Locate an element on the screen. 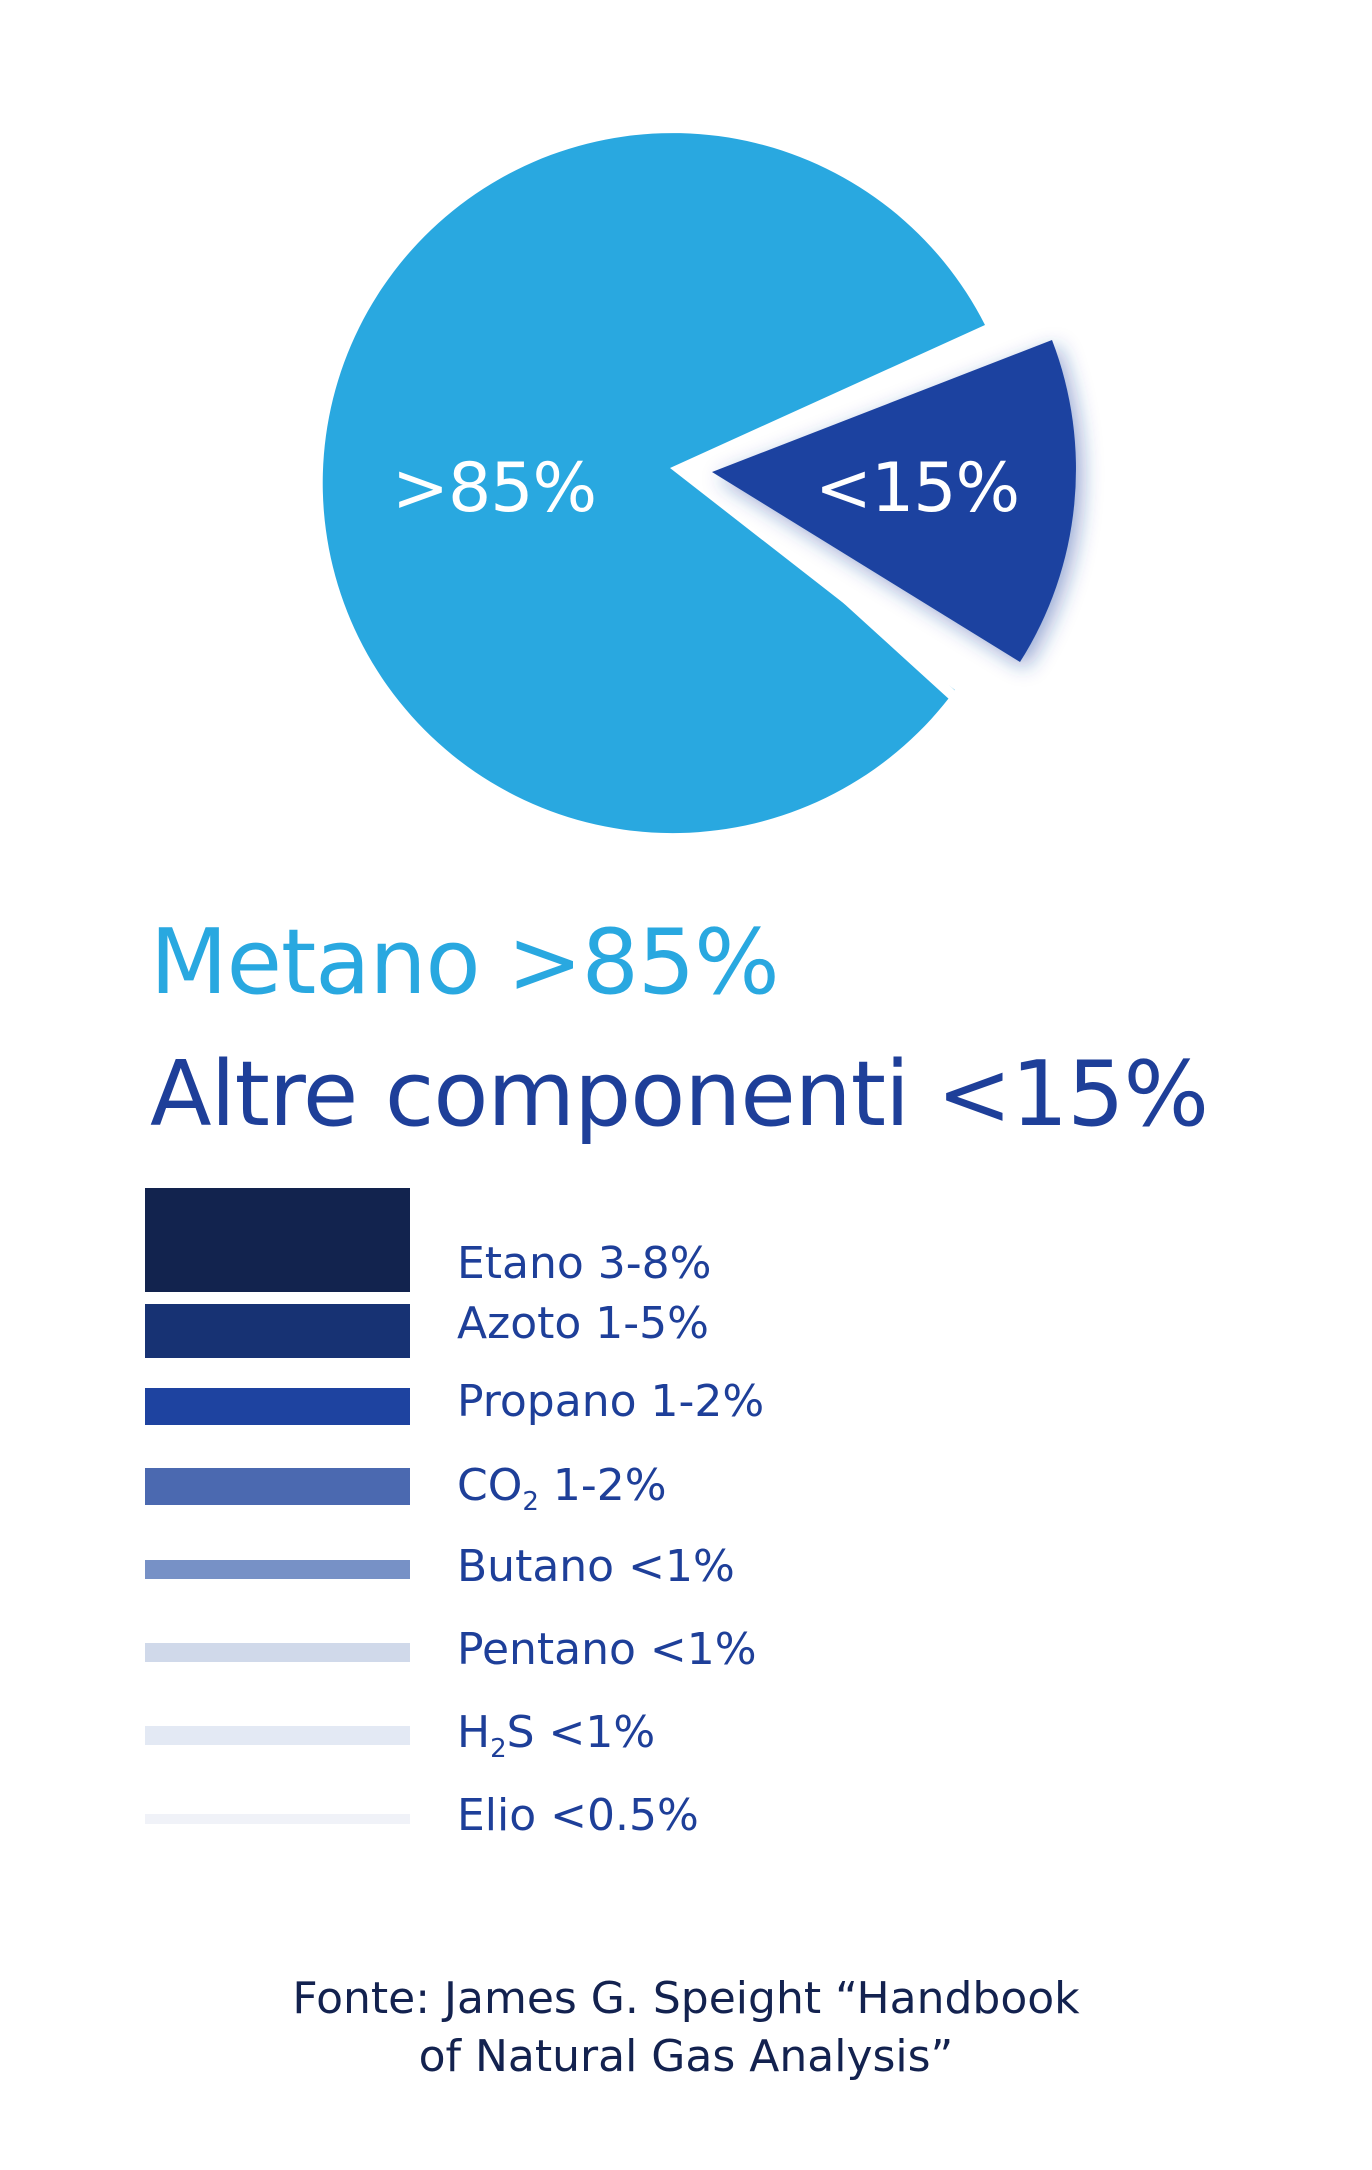 Image resolution: width=1372 pixels, height=2170 pixels. heading-metano: Metano >85% is located at coordinates (465, 962).